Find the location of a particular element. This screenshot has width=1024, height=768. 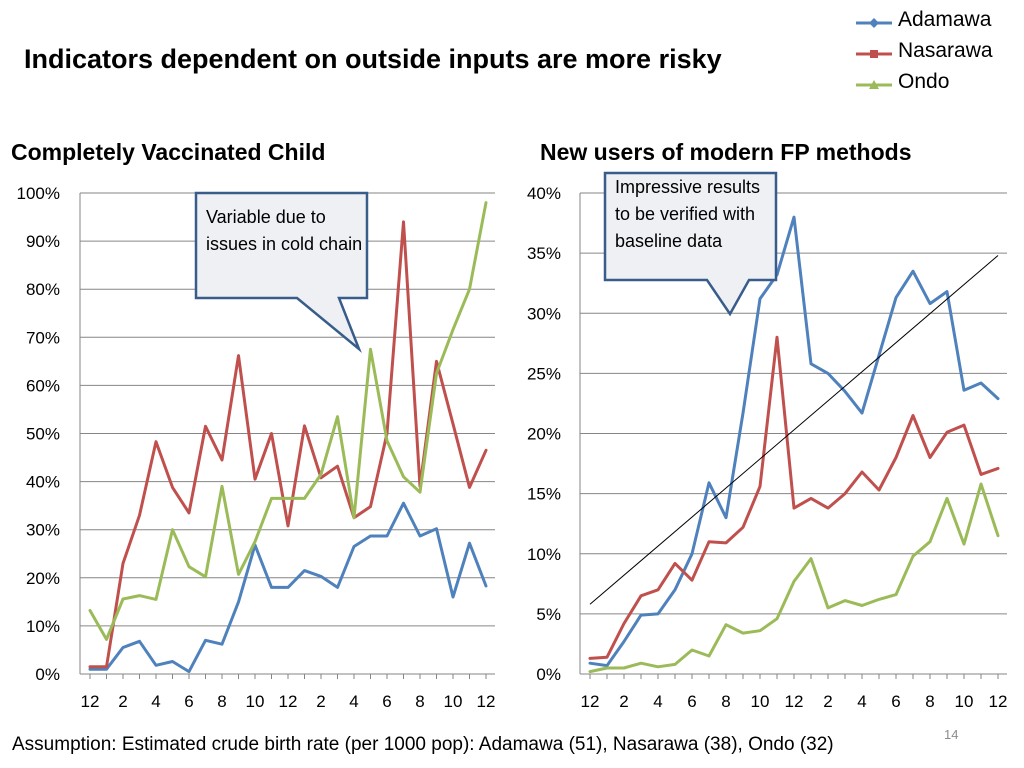

chart-title-vaccinated: Completely Vaccinated Child is located at coordinates (168, 152).